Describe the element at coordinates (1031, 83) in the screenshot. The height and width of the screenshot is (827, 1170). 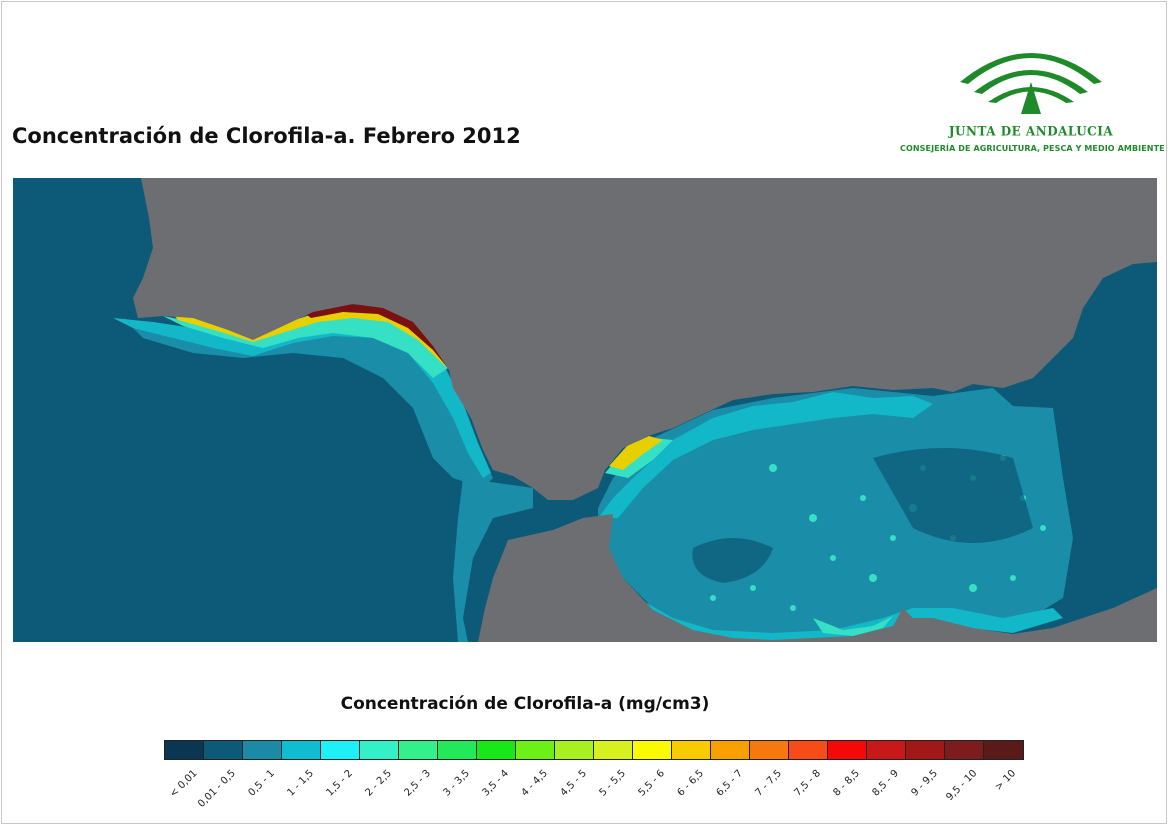
I see `logo-emblem-icon` at that location.